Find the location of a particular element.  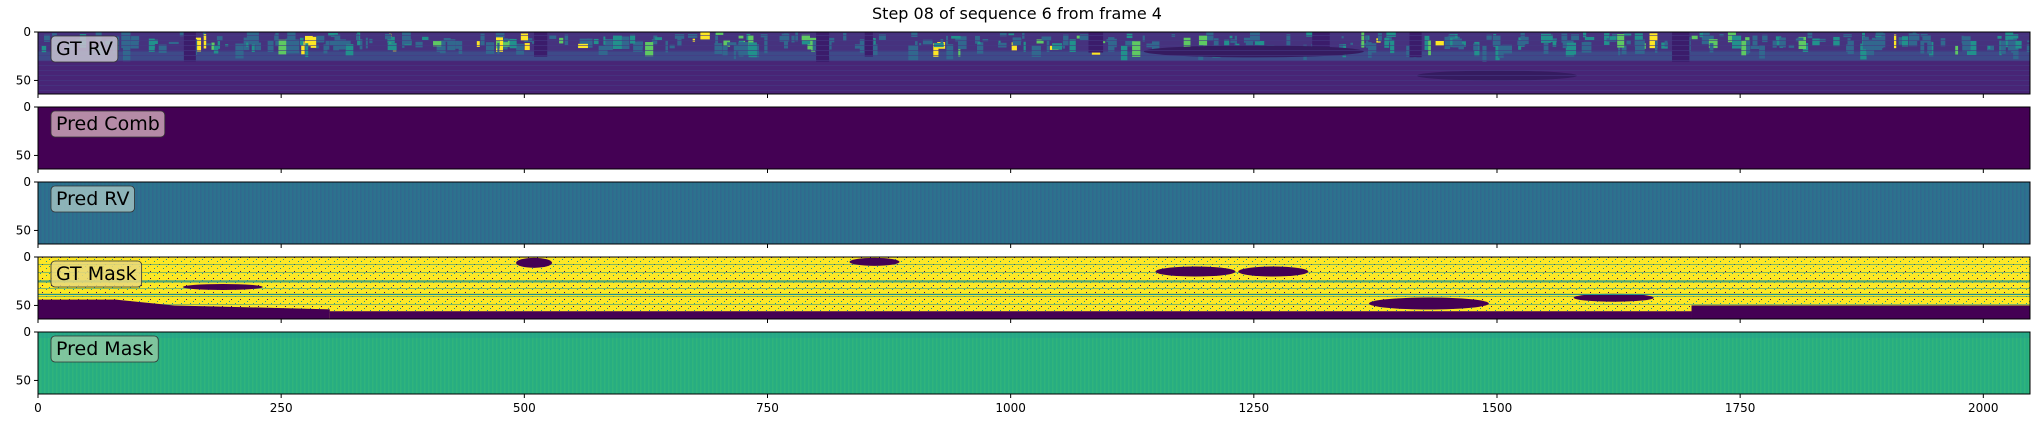

x-tick-label: 0 is located at coordinates (38, 408).